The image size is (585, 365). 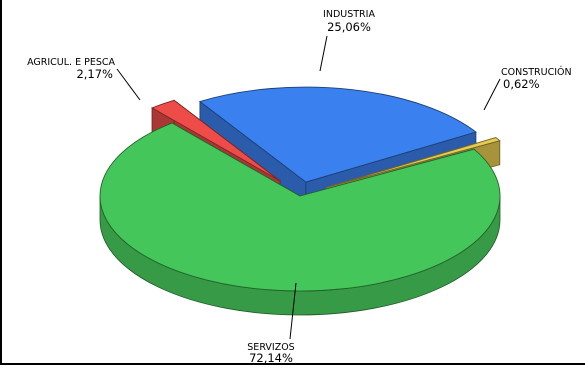 What do you see at coordinates (349, 27) in the screenshot?
I see `slice-label-industria-value: 25,06%` at bounding box center [349, 27].